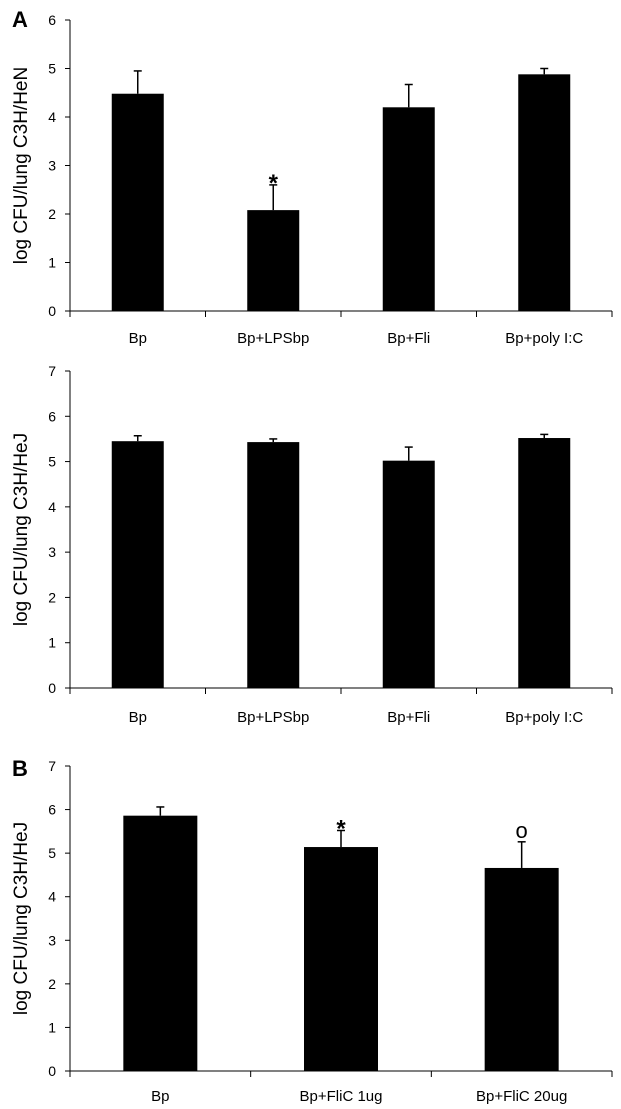 The width and height of the screenshot is (621, 1109). Describe the element at coordinates (521, 1096) in the screenshot. I see `x-category-label: Bp+FliC 20ug` at that location.